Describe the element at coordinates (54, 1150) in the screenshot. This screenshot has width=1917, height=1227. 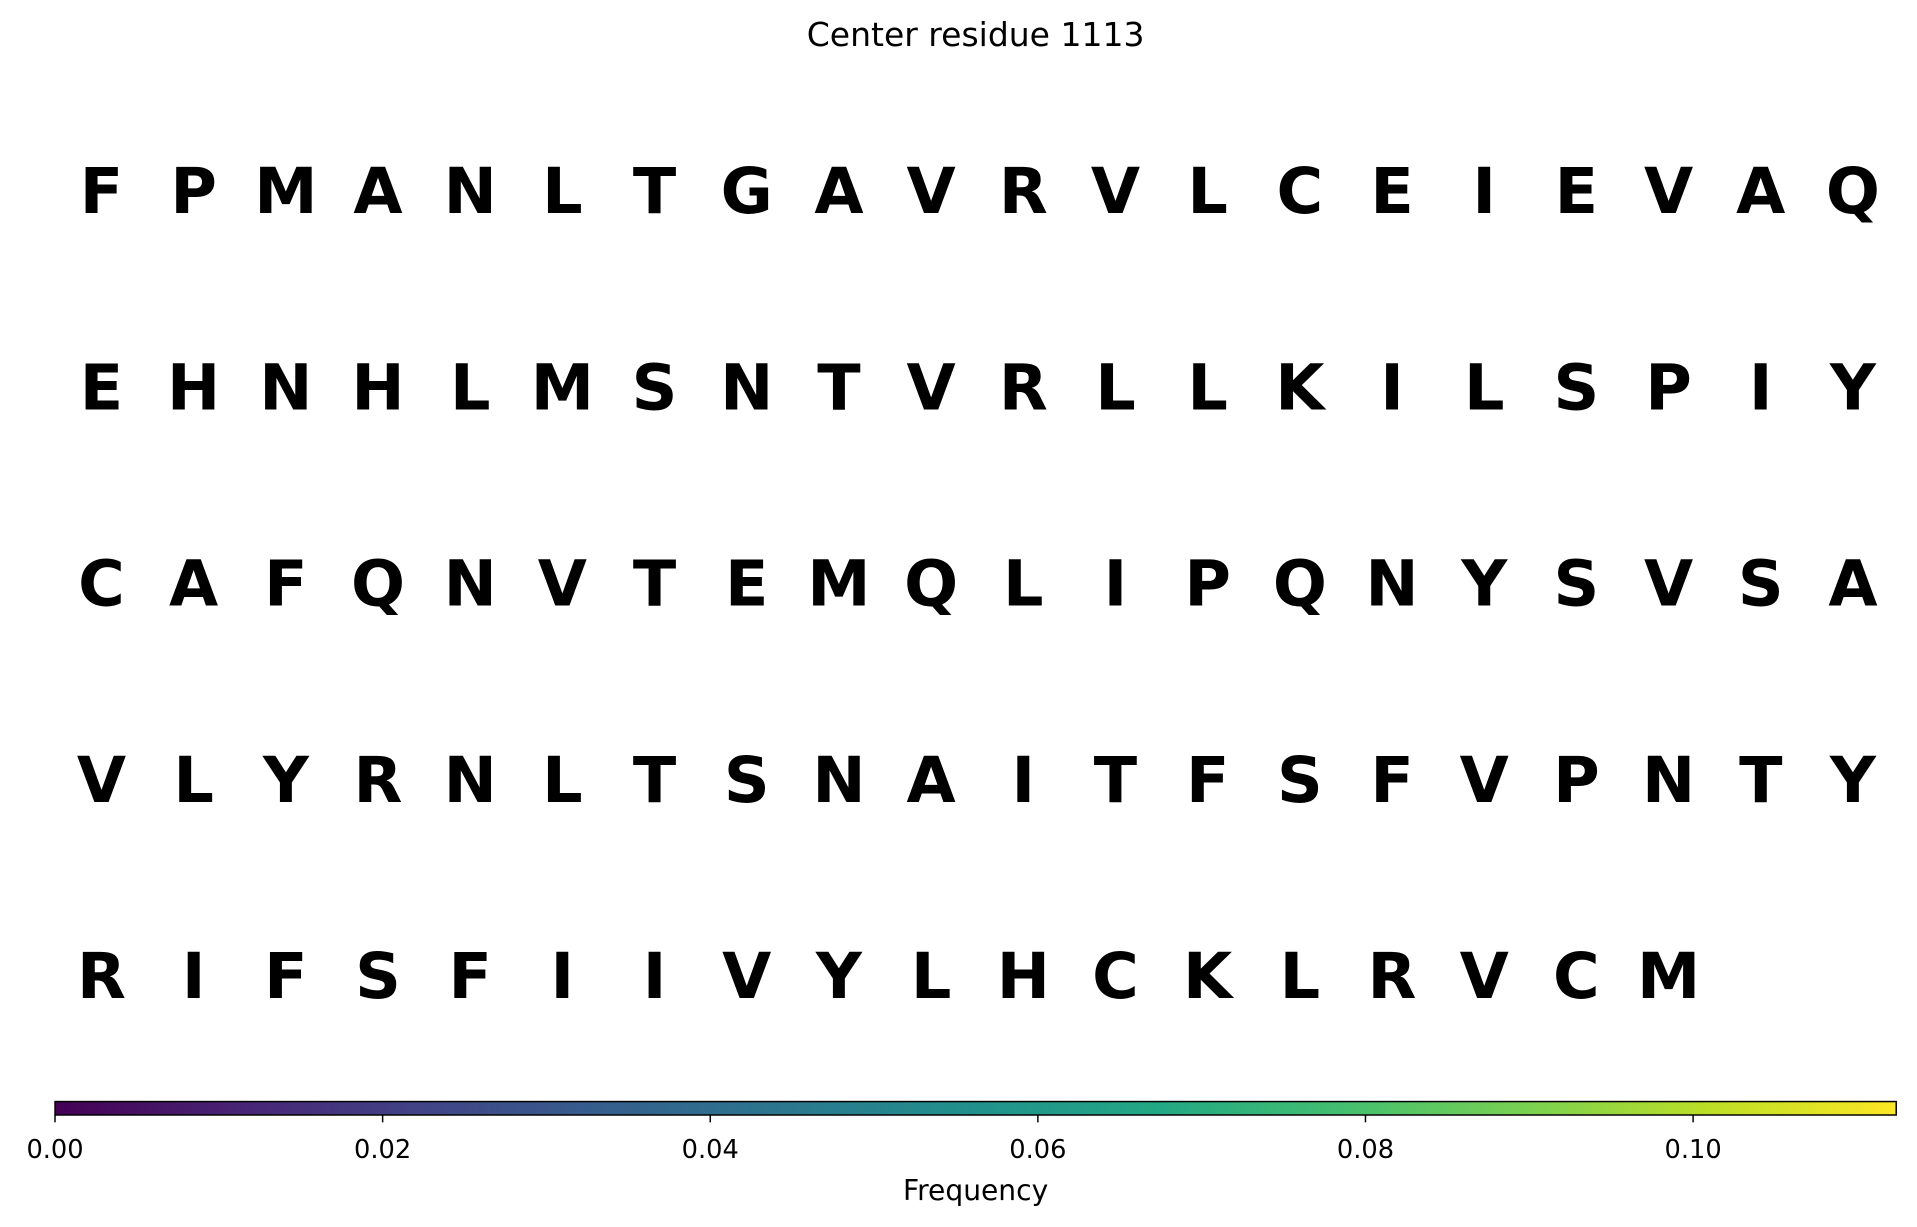
I see `x-tick-label: 0.00` at that location.